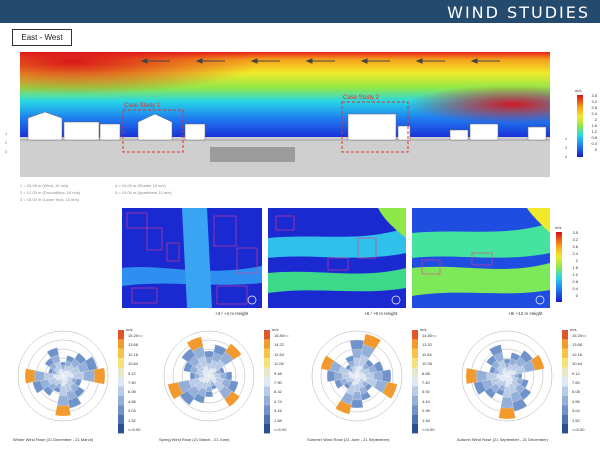 The image size is (600, 450). What do you see at coordinates (426, 373) in the screenshot?
I see `wind-rose-tick: 8.88` at bounding box center [426, 373].